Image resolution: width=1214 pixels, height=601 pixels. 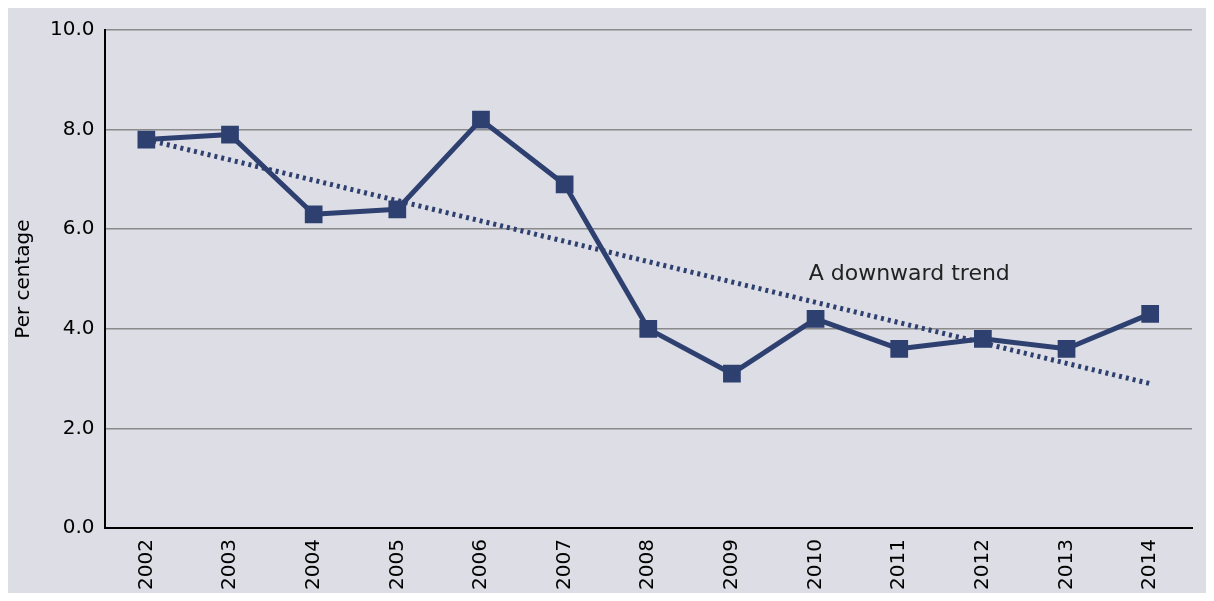 I want to click on x-tick-label: 2007, so click(x=562, y=565).